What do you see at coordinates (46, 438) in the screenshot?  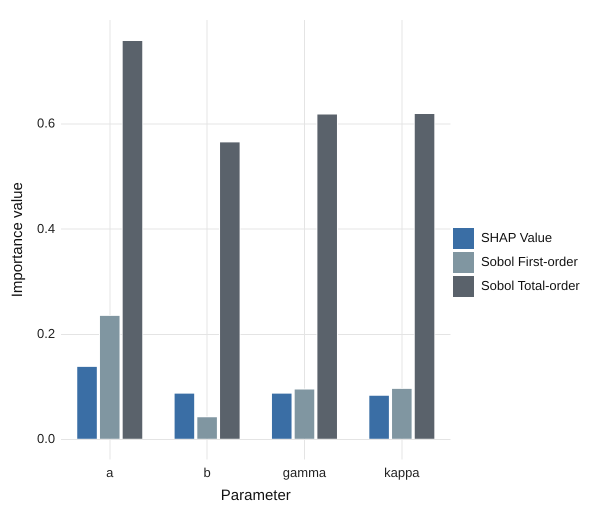 I see `y-tick-label: 0.0` at bounding box center [46, 438].